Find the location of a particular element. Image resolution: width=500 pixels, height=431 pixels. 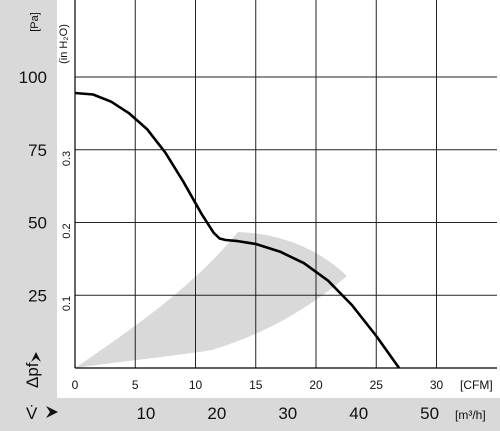

secondary-x-tick-label: 40 is located at coordinates (358, 413).